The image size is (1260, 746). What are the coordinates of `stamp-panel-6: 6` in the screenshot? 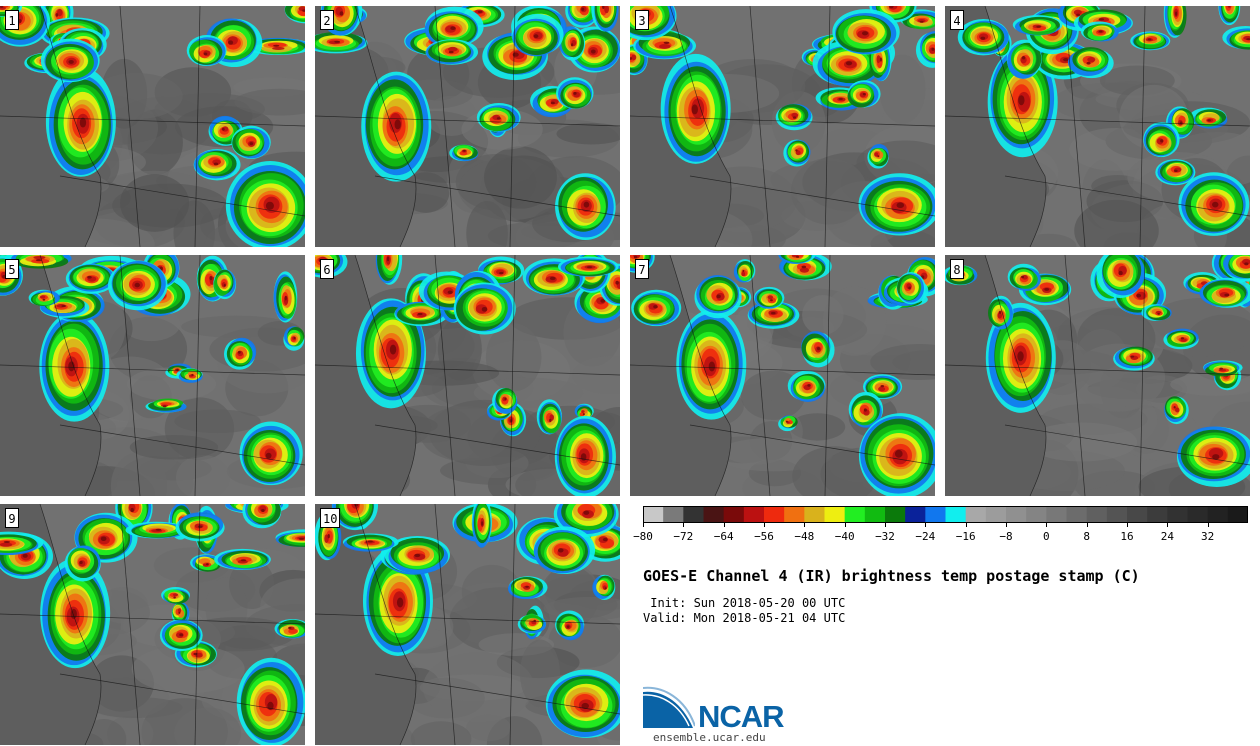 It's located at (467, 375).